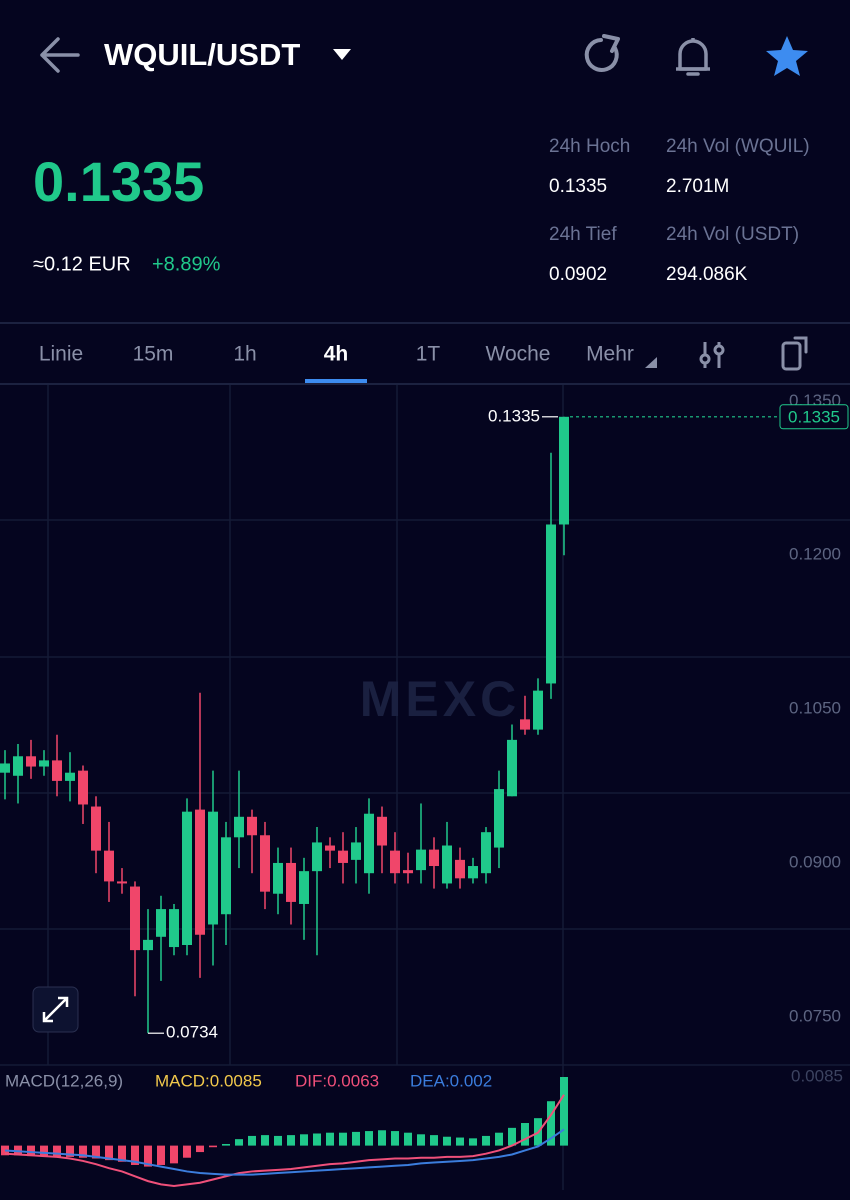 The height and width of the screenshot is (1200, 850). What do you see at coordinates (451, 1080) in the screenshot?
I see `legend-entry: DEA:0.002` at bounding box center [451, 1080].